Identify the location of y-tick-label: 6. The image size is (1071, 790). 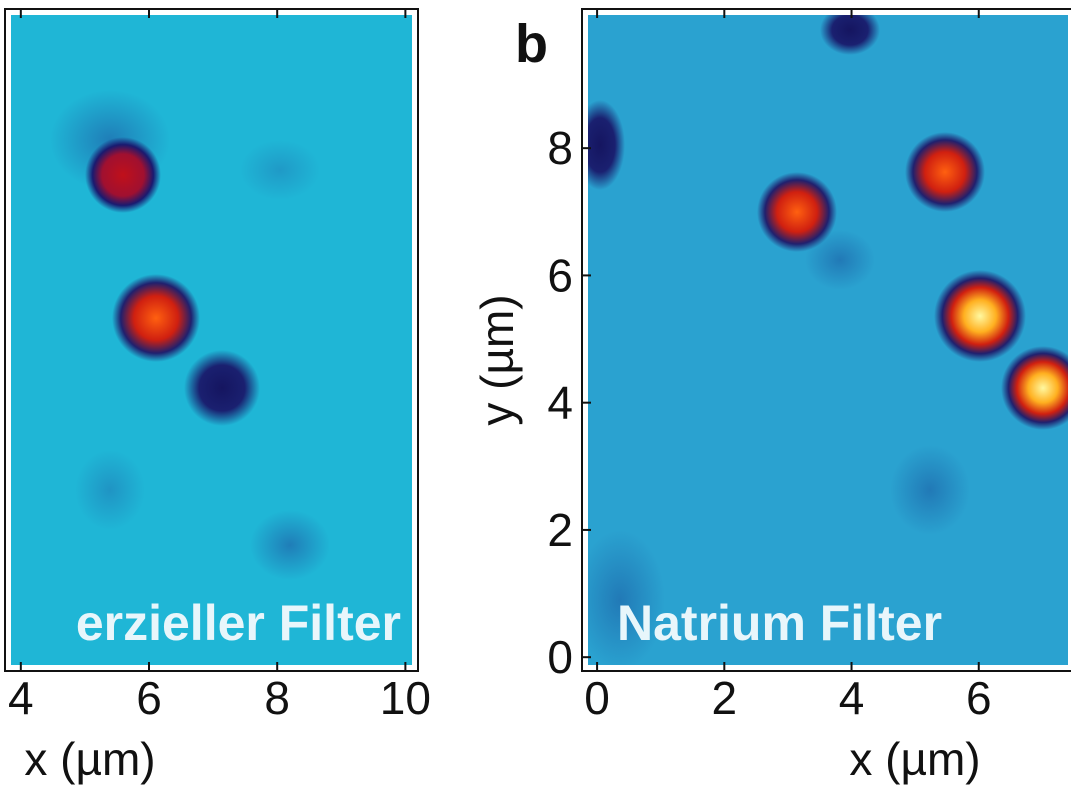
(560, 275).